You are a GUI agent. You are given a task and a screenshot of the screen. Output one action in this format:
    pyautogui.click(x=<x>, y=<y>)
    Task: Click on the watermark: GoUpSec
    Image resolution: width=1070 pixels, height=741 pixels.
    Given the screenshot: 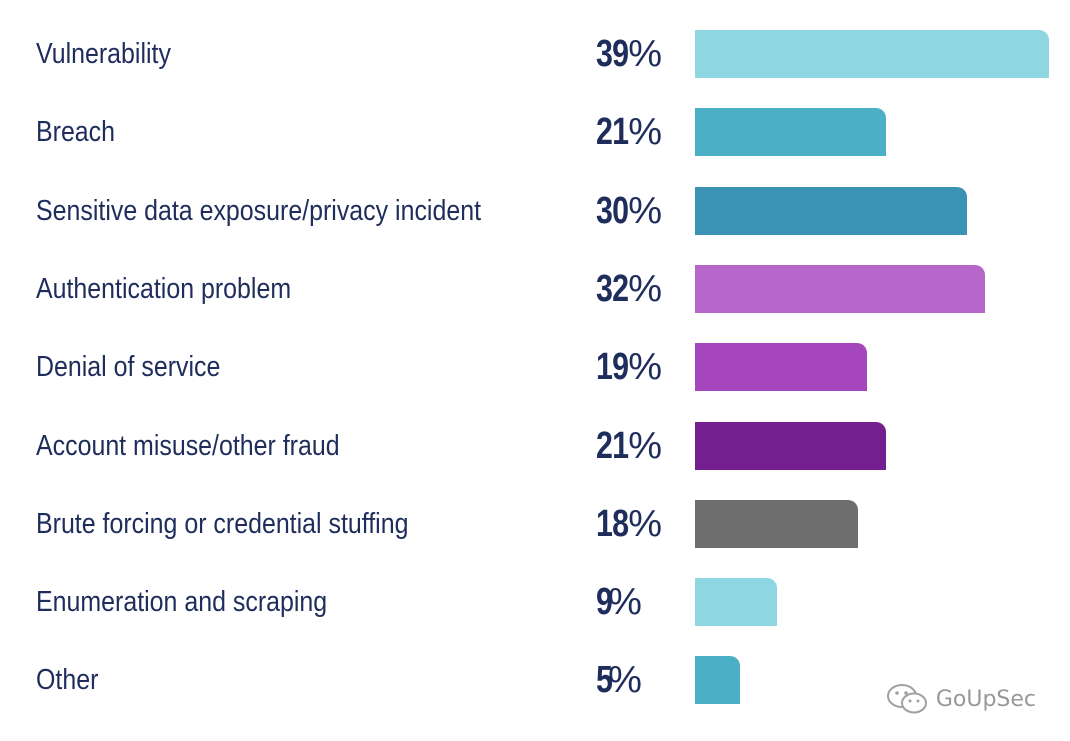 What is the action you would take?
    pyautogui.click(x=961, y=699)
    